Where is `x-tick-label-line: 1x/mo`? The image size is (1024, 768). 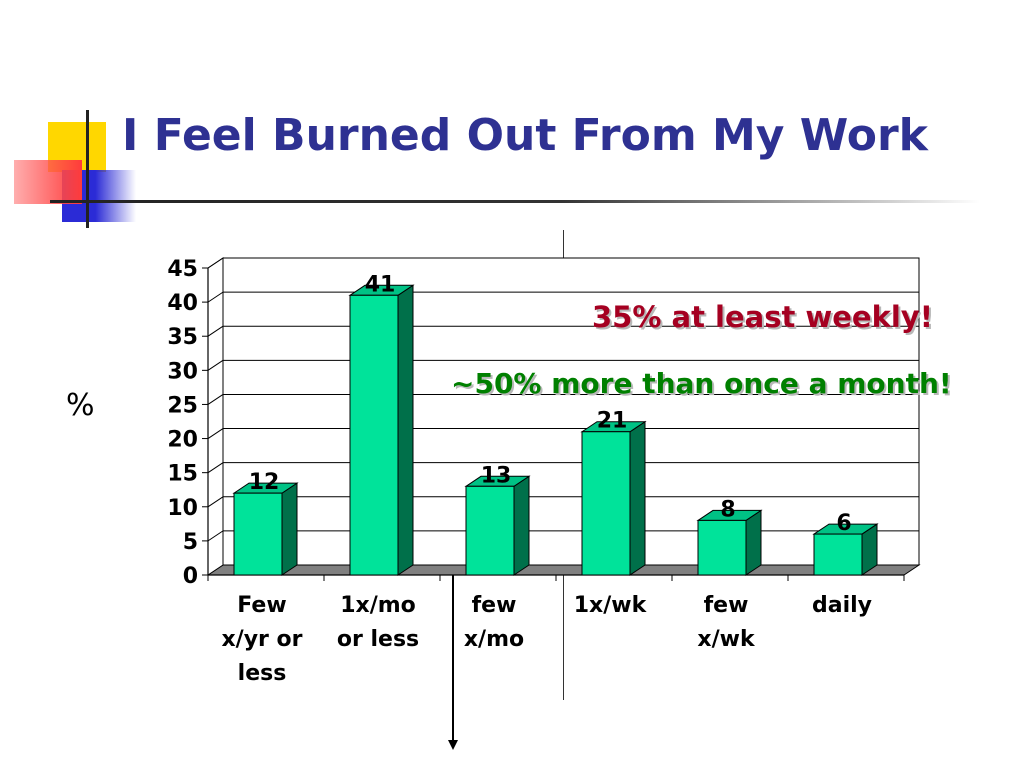 x-tick-label-line: 1x/mo is located at coordinates (378, 605).